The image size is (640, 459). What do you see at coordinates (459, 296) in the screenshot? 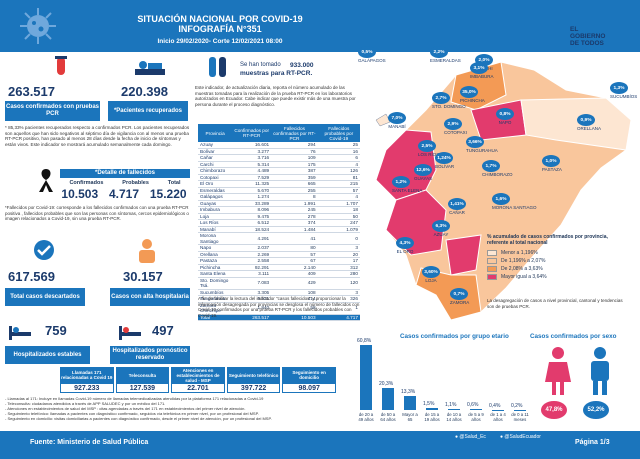
I see `map-label: 0,7% ZAMORA` at bounding box center [459, 296].